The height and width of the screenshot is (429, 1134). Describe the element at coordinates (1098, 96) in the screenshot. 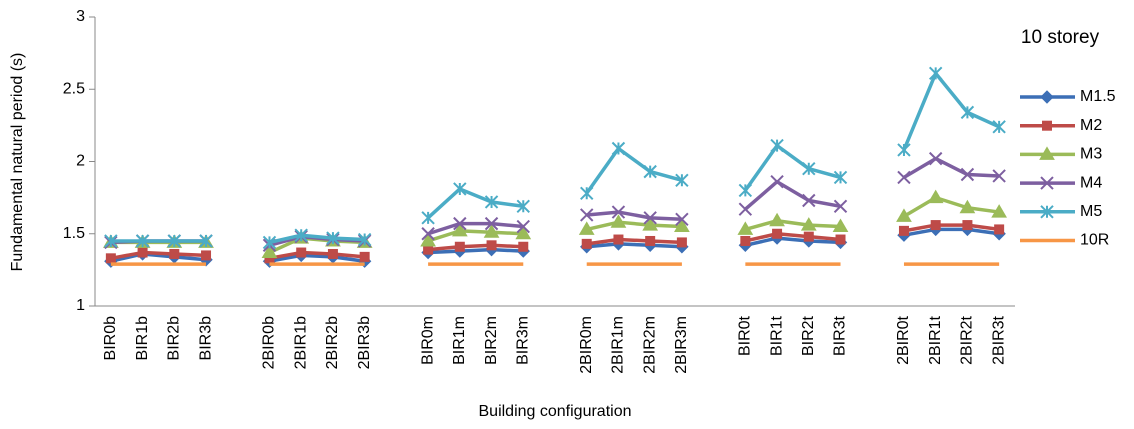

I see `legend-label: M1.5` at that location.